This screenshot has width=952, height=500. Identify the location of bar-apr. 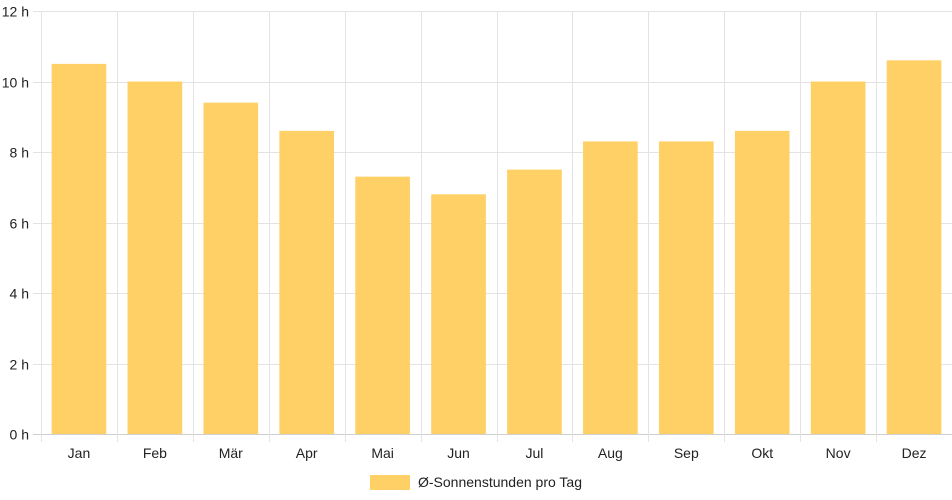
(307, 282).